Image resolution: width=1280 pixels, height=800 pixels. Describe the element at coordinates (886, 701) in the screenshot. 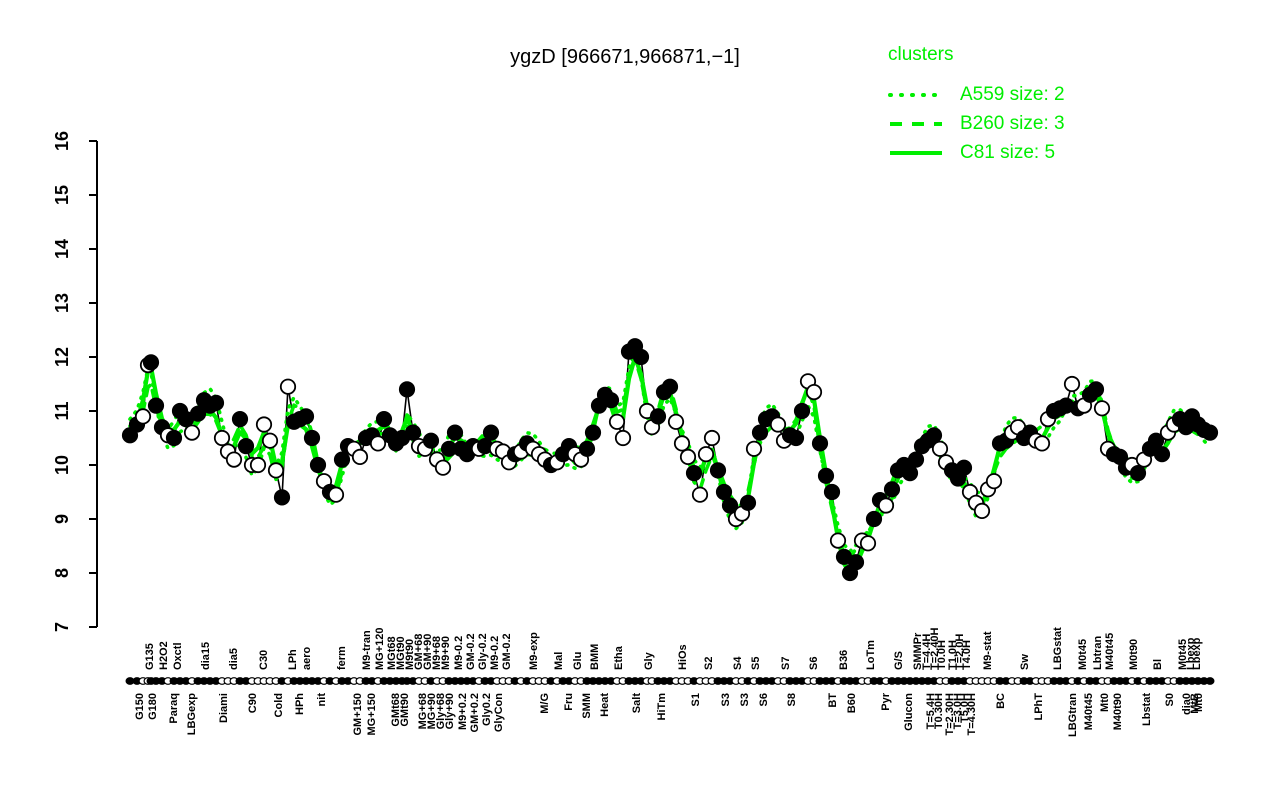

I see `x-tick-label: Pyr` at that location.